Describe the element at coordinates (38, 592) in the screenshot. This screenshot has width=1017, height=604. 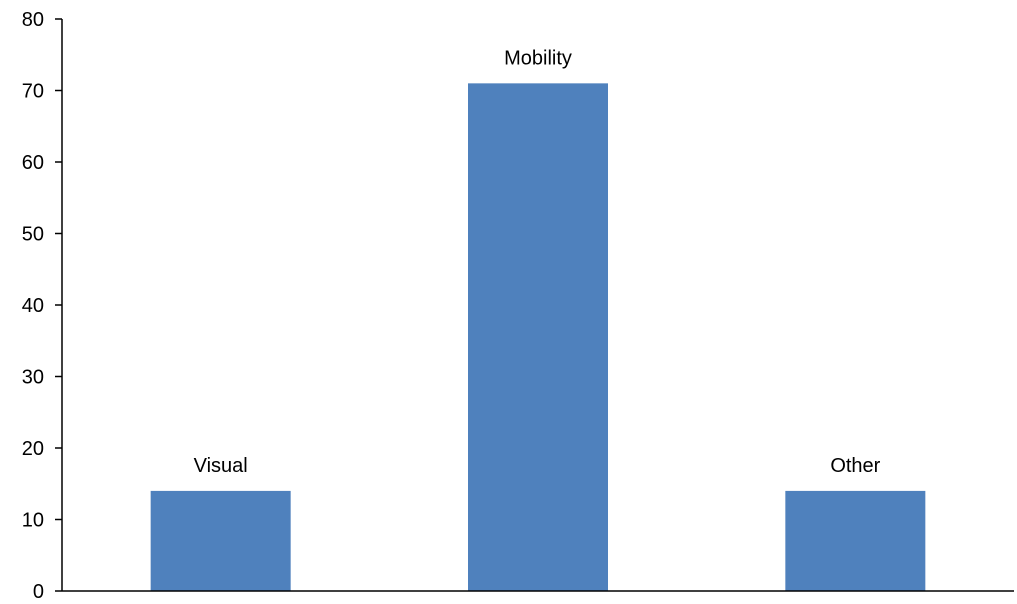
I see `y-tick-label: 0` at that location.